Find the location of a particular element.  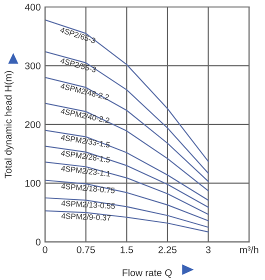

x-tick-label: 0.75 is located at coordinates (85, 250).